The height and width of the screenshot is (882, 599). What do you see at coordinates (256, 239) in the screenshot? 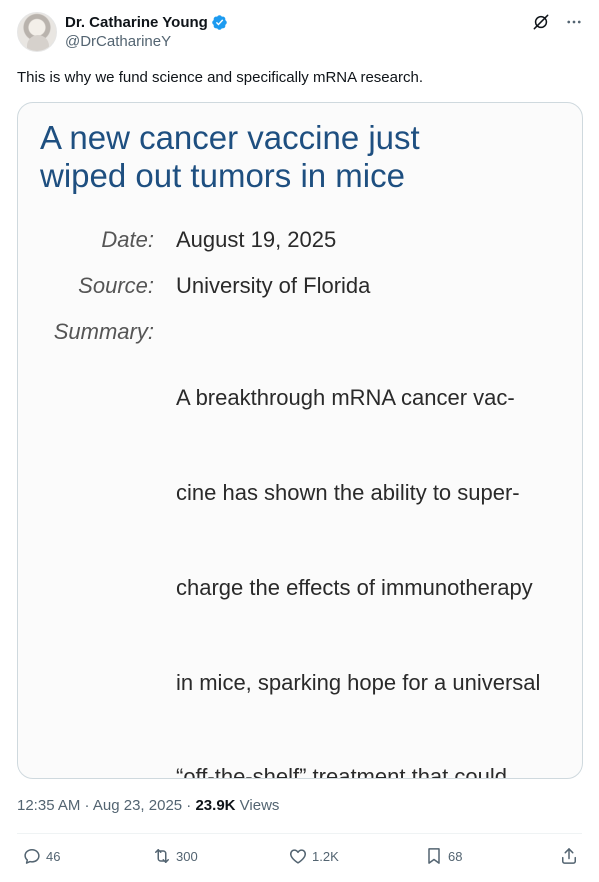
I see `date-value: August 19, 2025` at bounding box center [256, 239].